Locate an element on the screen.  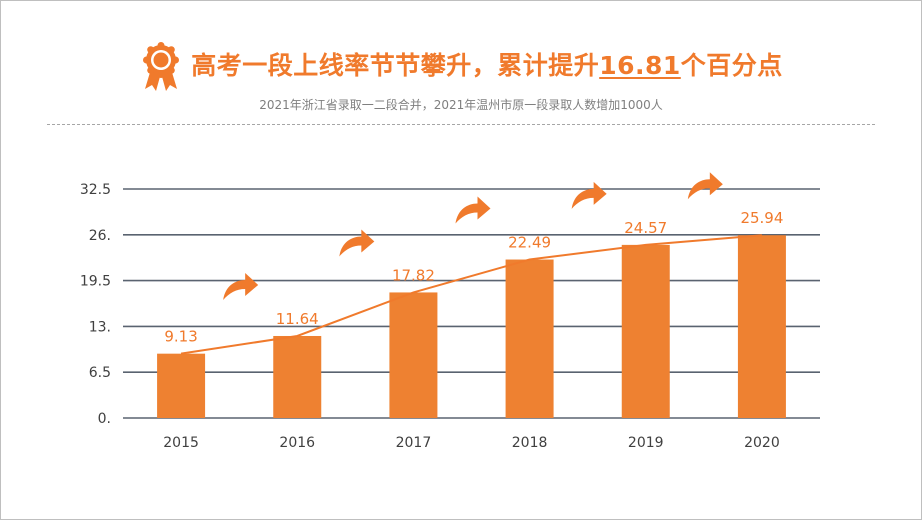
dashed-divider is located at coordinates (461, 124).